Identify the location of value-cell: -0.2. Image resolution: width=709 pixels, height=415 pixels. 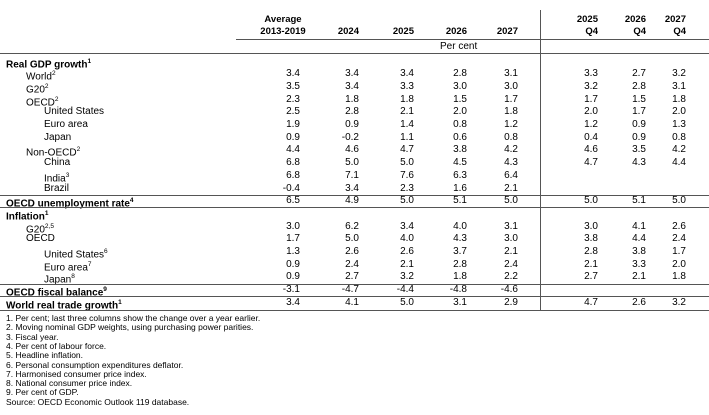
(350, 137).